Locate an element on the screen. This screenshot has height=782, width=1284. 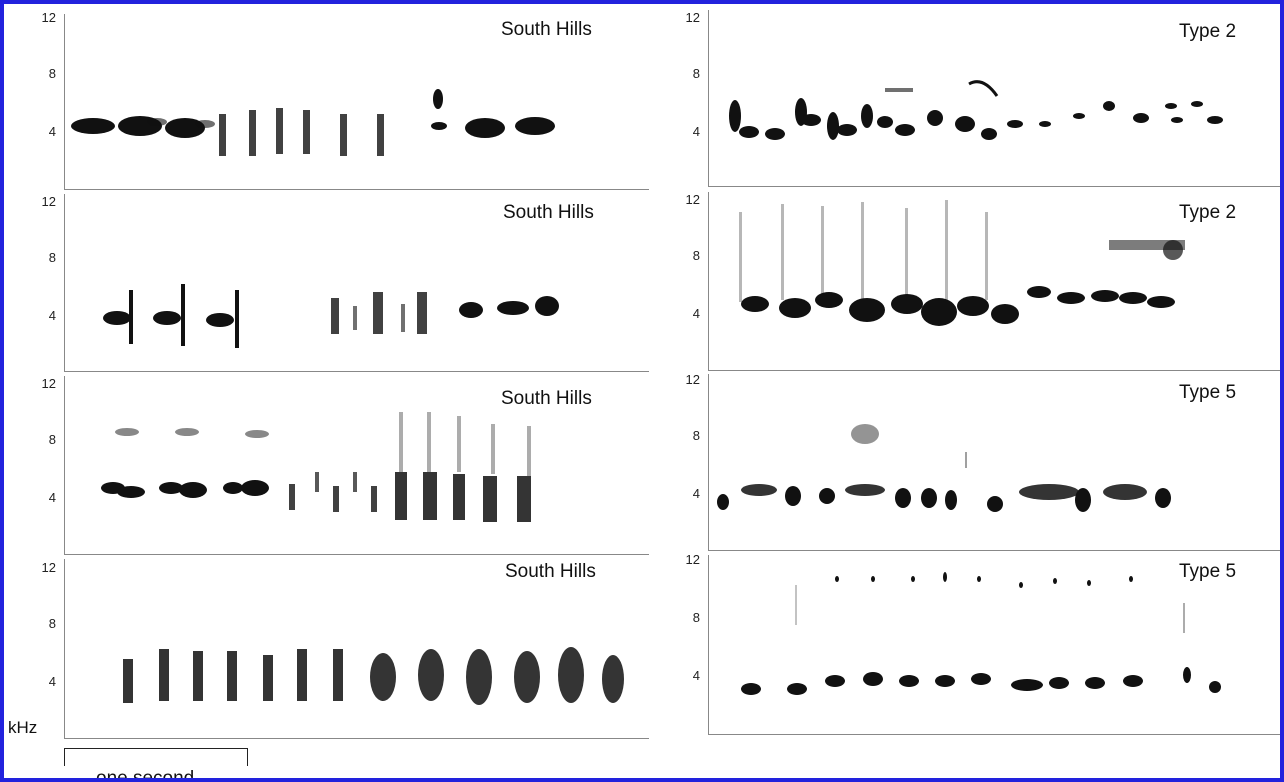
spectrogram-panel-type5-1: Type 5 is located at coordinates (994, 462).